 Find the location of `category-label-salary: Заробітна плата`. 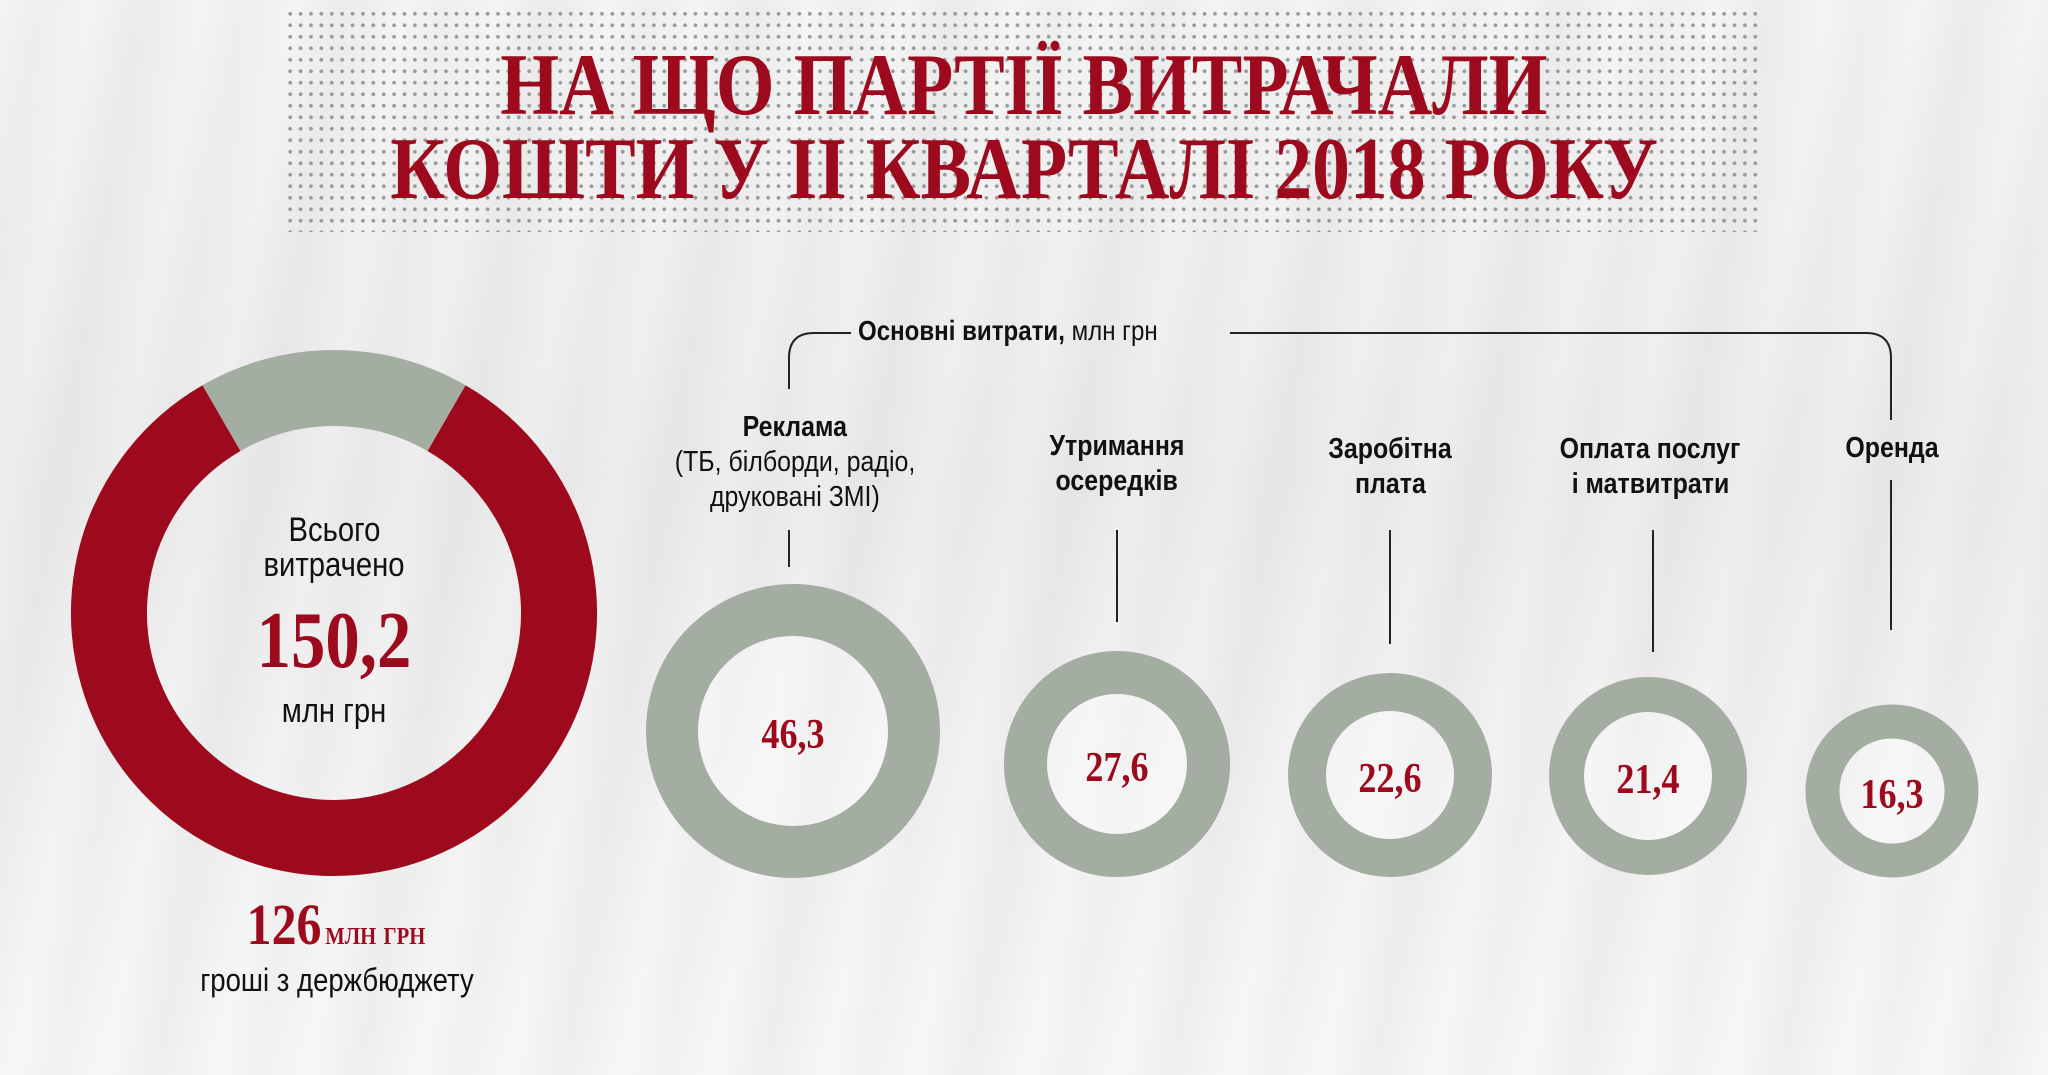

category-label-salary: Заробітна плата is located at coordinates (1390, 466).